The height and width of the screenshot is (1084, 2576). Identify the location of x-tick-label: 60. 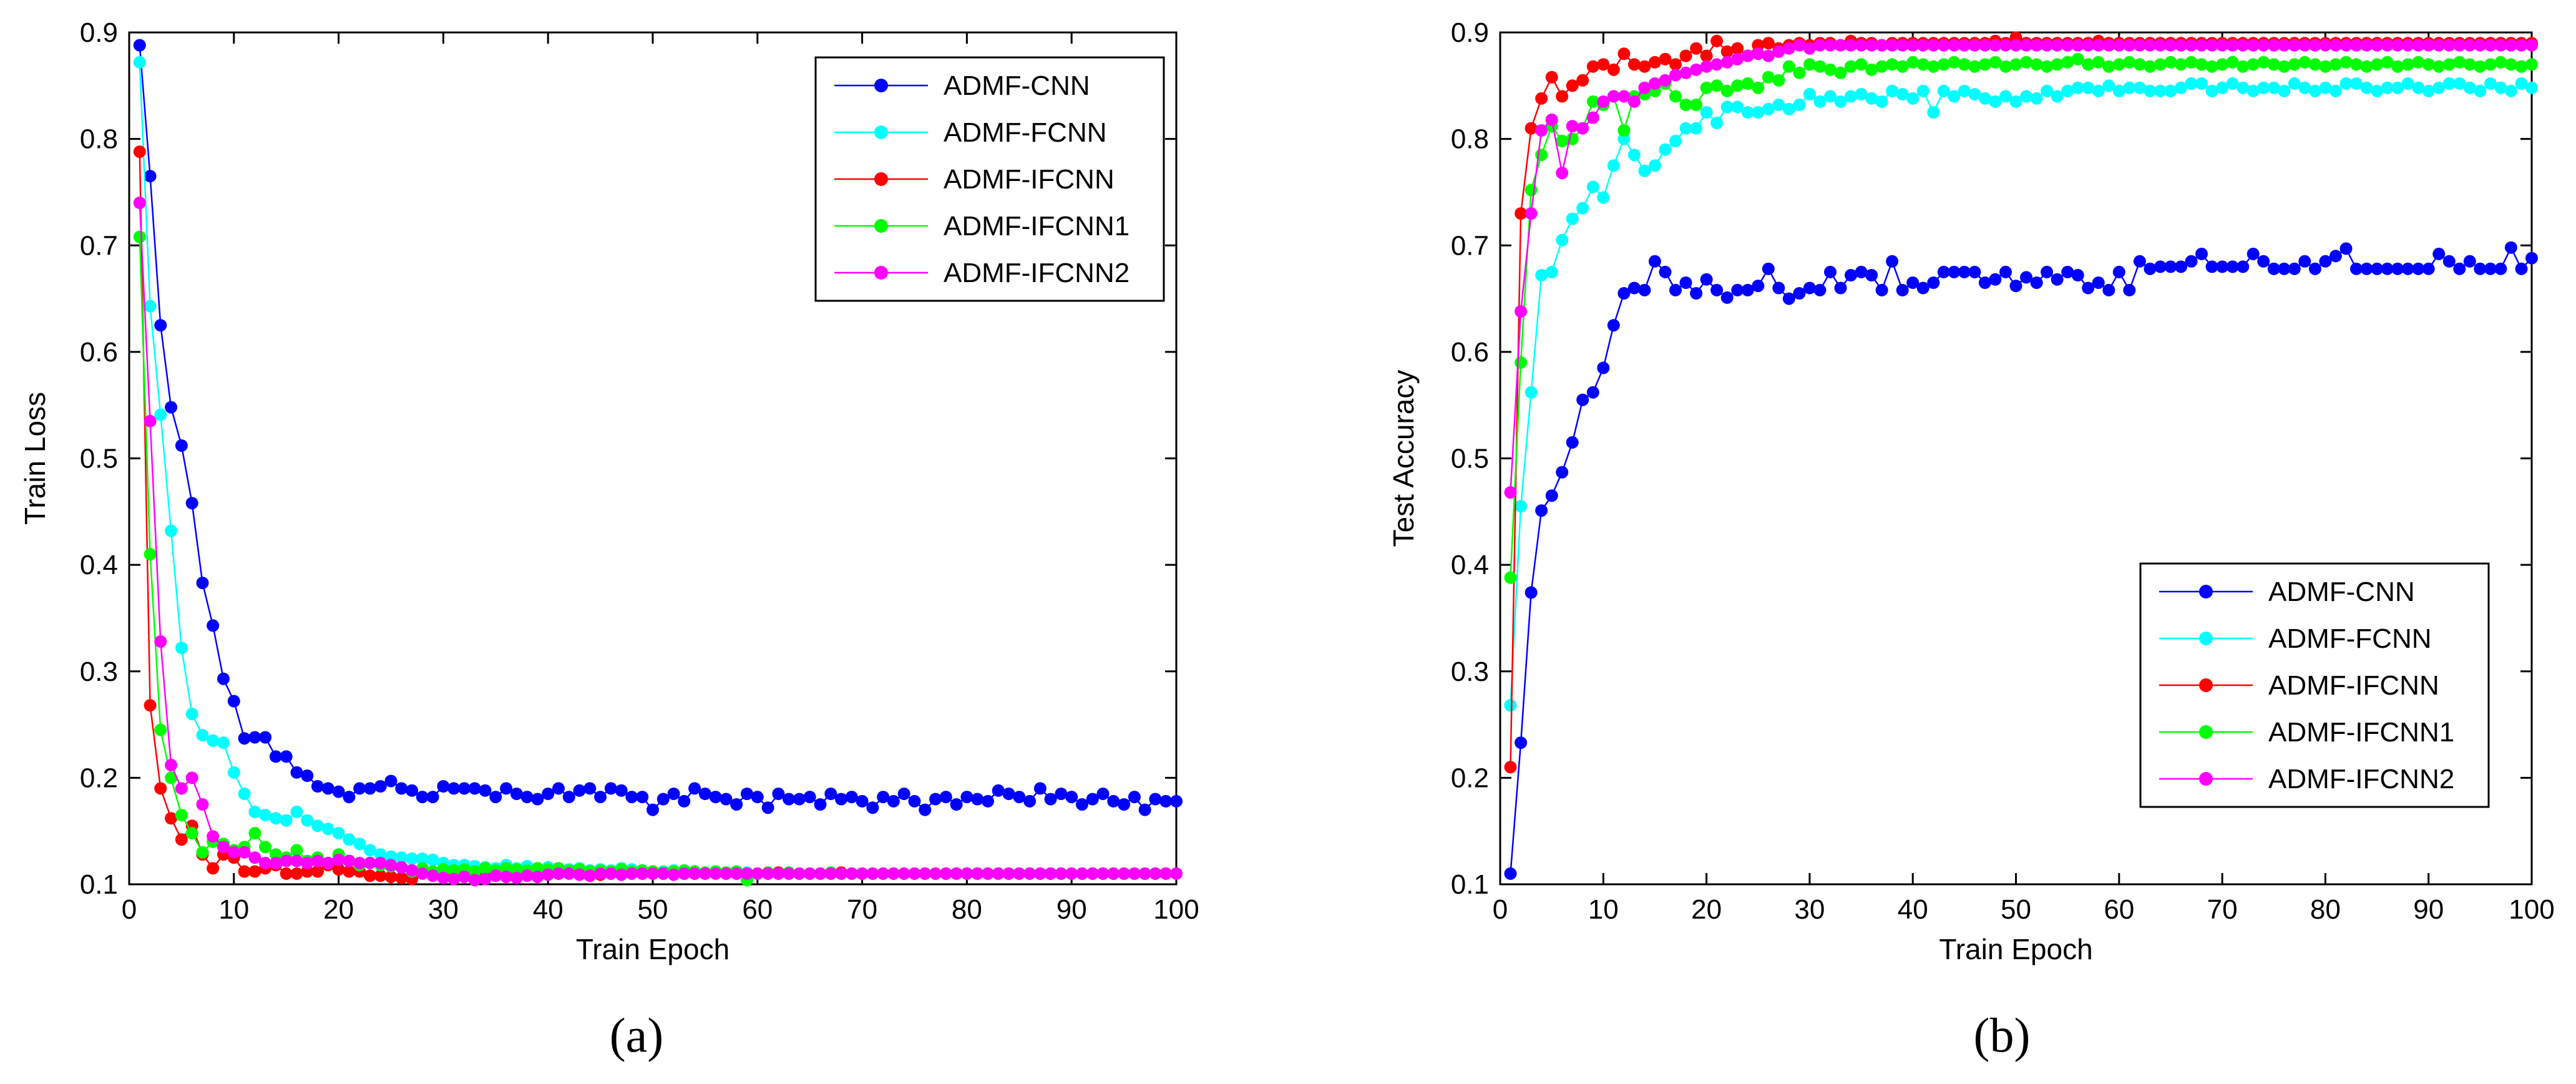
(757, 909).